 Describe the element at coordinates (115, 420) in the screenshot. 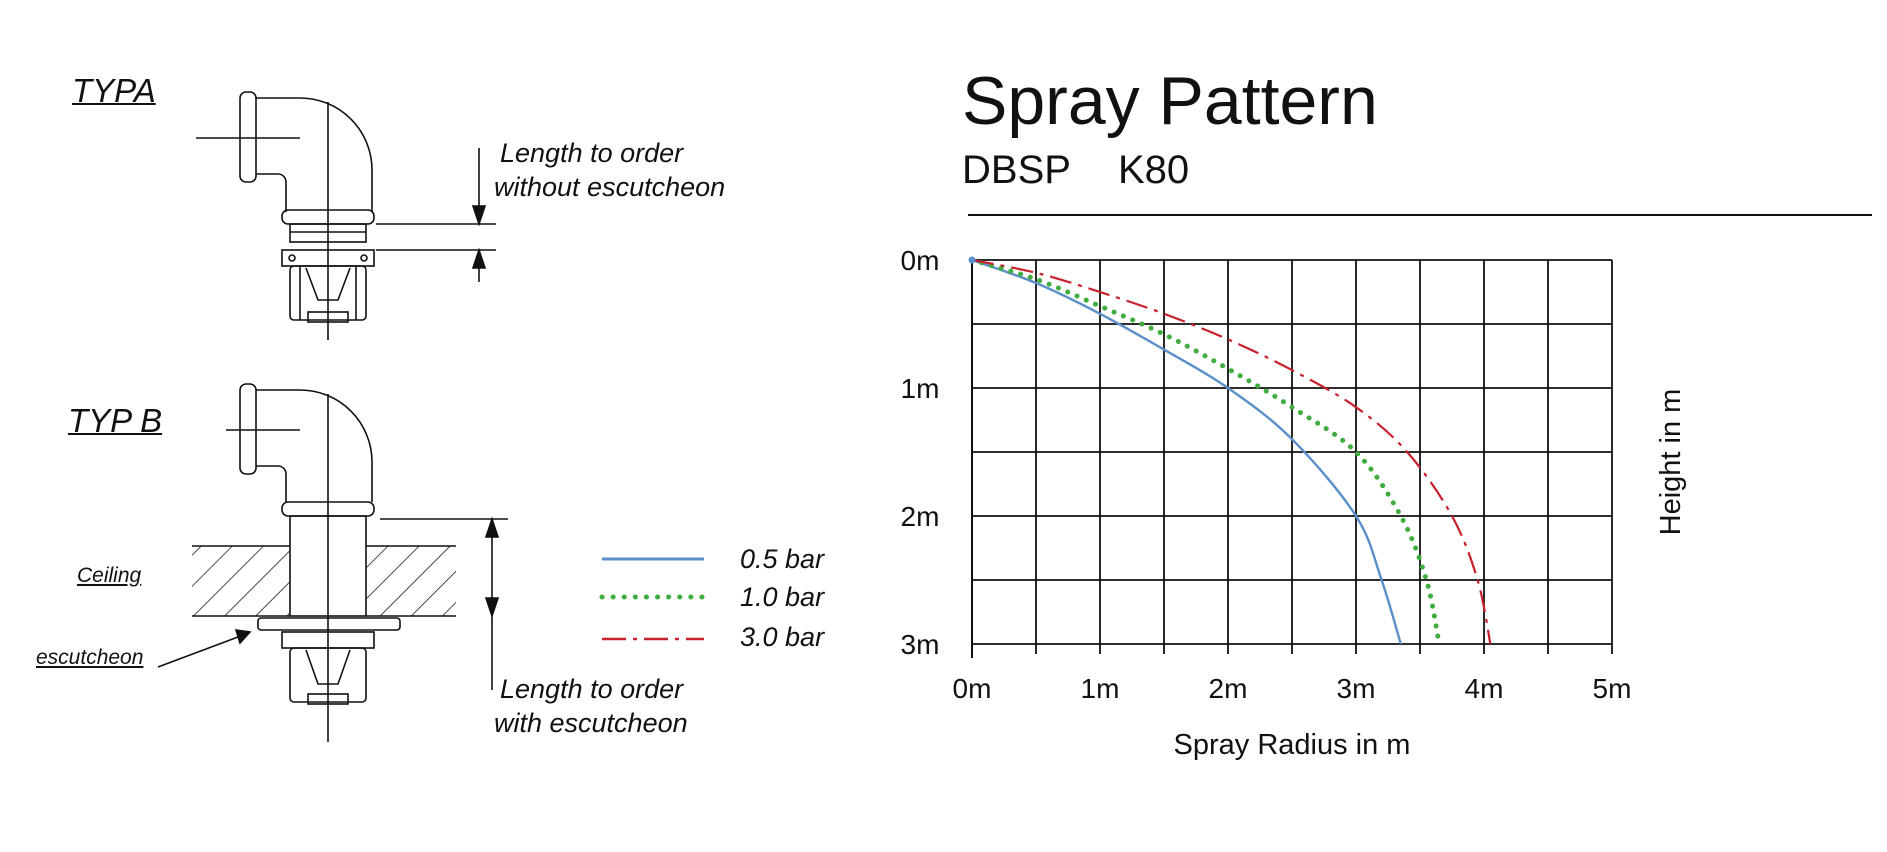

I see `typ-b-label: TYP B` at that location.